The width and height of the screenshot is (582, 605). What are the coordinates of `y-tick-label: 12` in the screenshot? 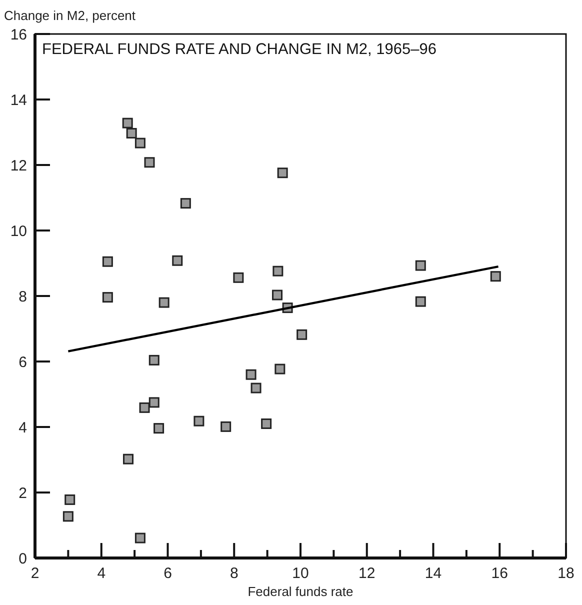 It's located at (18, 165).